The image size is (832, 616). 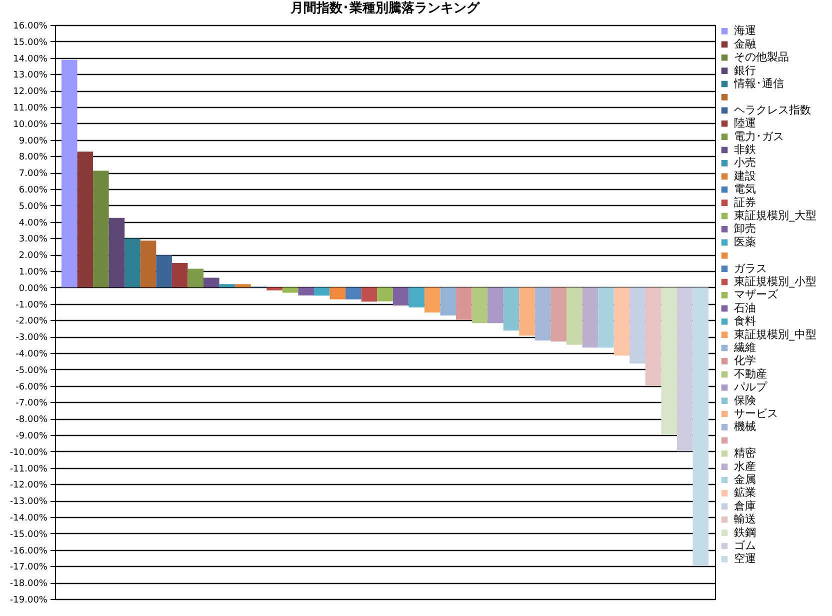 I want to click on legend-label: 精密, so click(x=745, y=453).